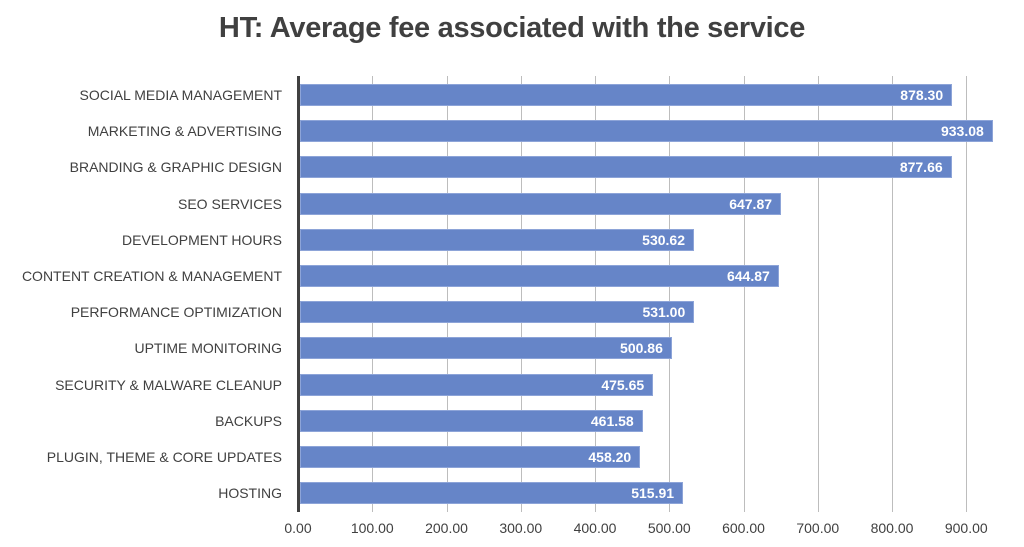 This screenshot has height=547, width=1024. What do you see at coordinates (962, 131) in the screenshot?
I see `bar-value-label: 933.08` at bounding box center [962, 131].